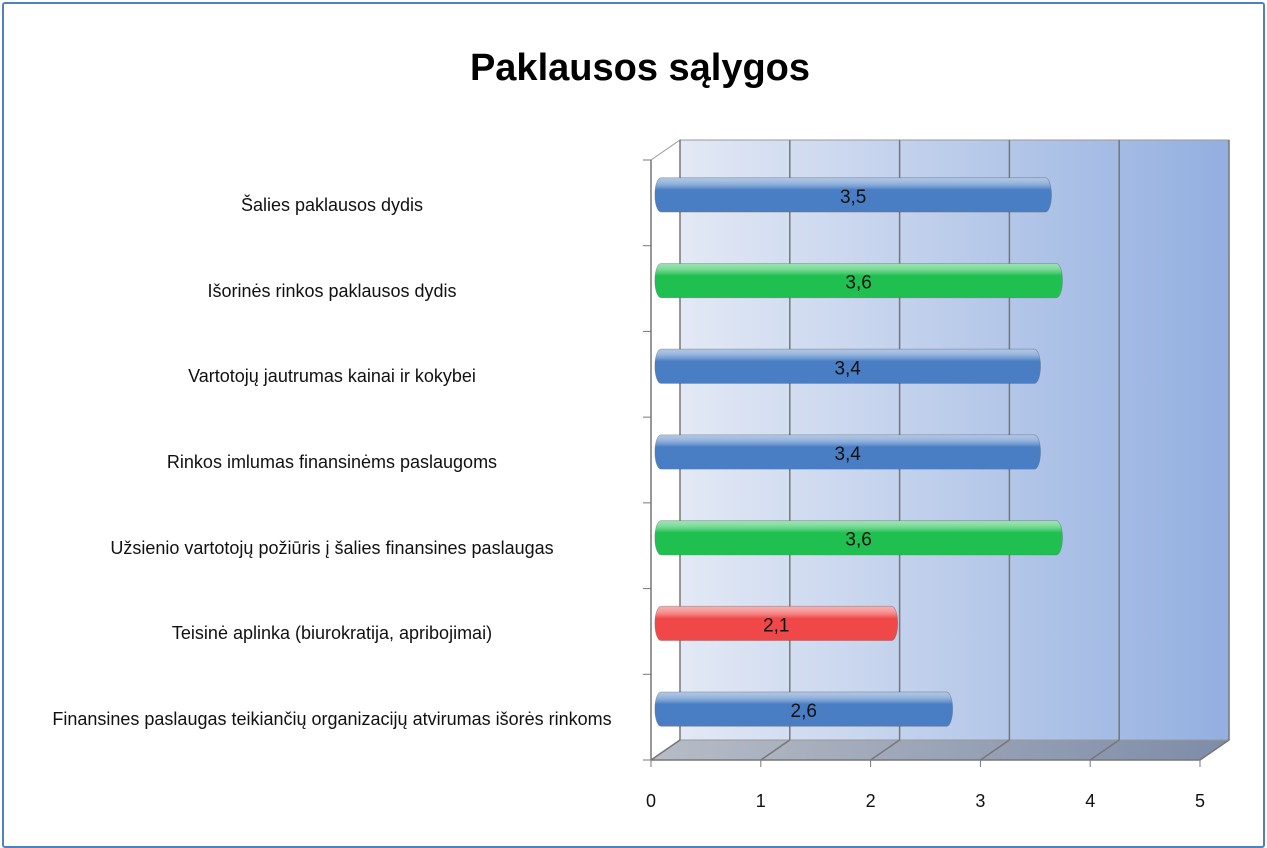 The width and height of the screenshot is (1267, 848). What do you see at coordinates (980, 801) in the screenshot?
I see `x-tick-label: 3` at bounding box center [980, 801].